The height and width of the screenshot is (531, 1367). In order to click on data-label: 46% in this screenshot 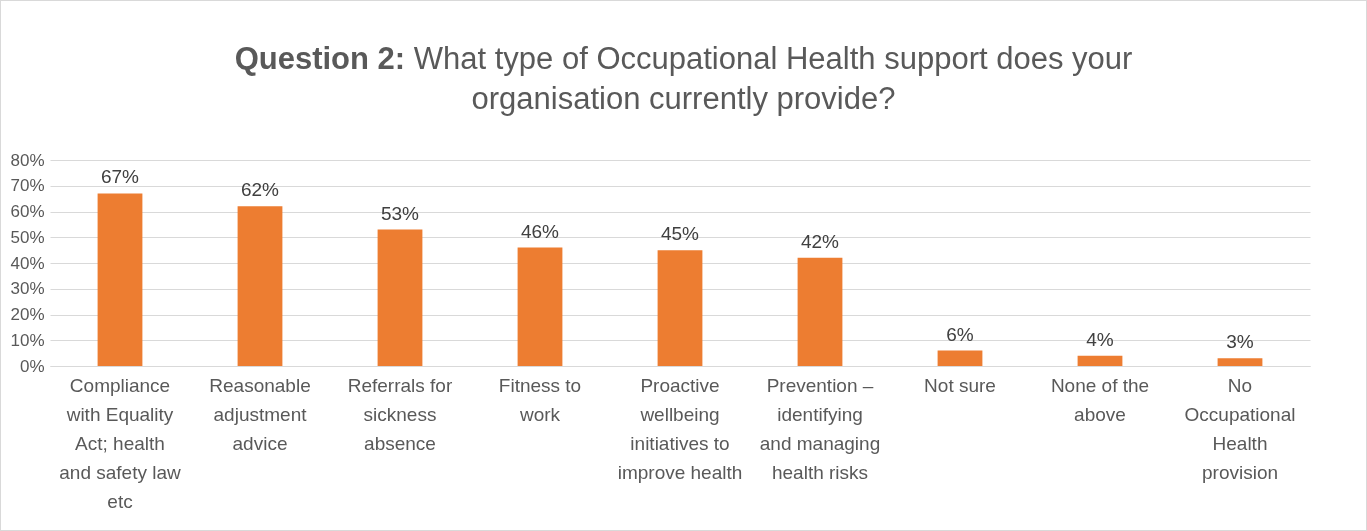, I will do `click(540, 231)`.